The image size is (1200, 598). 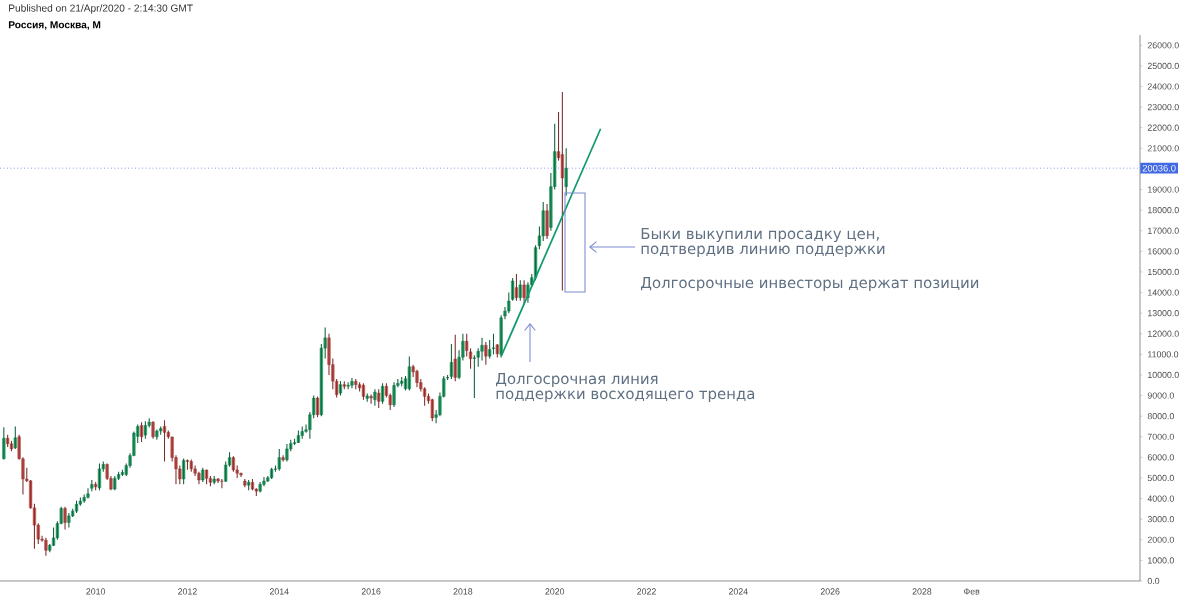 What do you see at coordinates (738, 591) in the screenshot?
I see `x-tick-label: 2024` at bounding box center [738, 591].